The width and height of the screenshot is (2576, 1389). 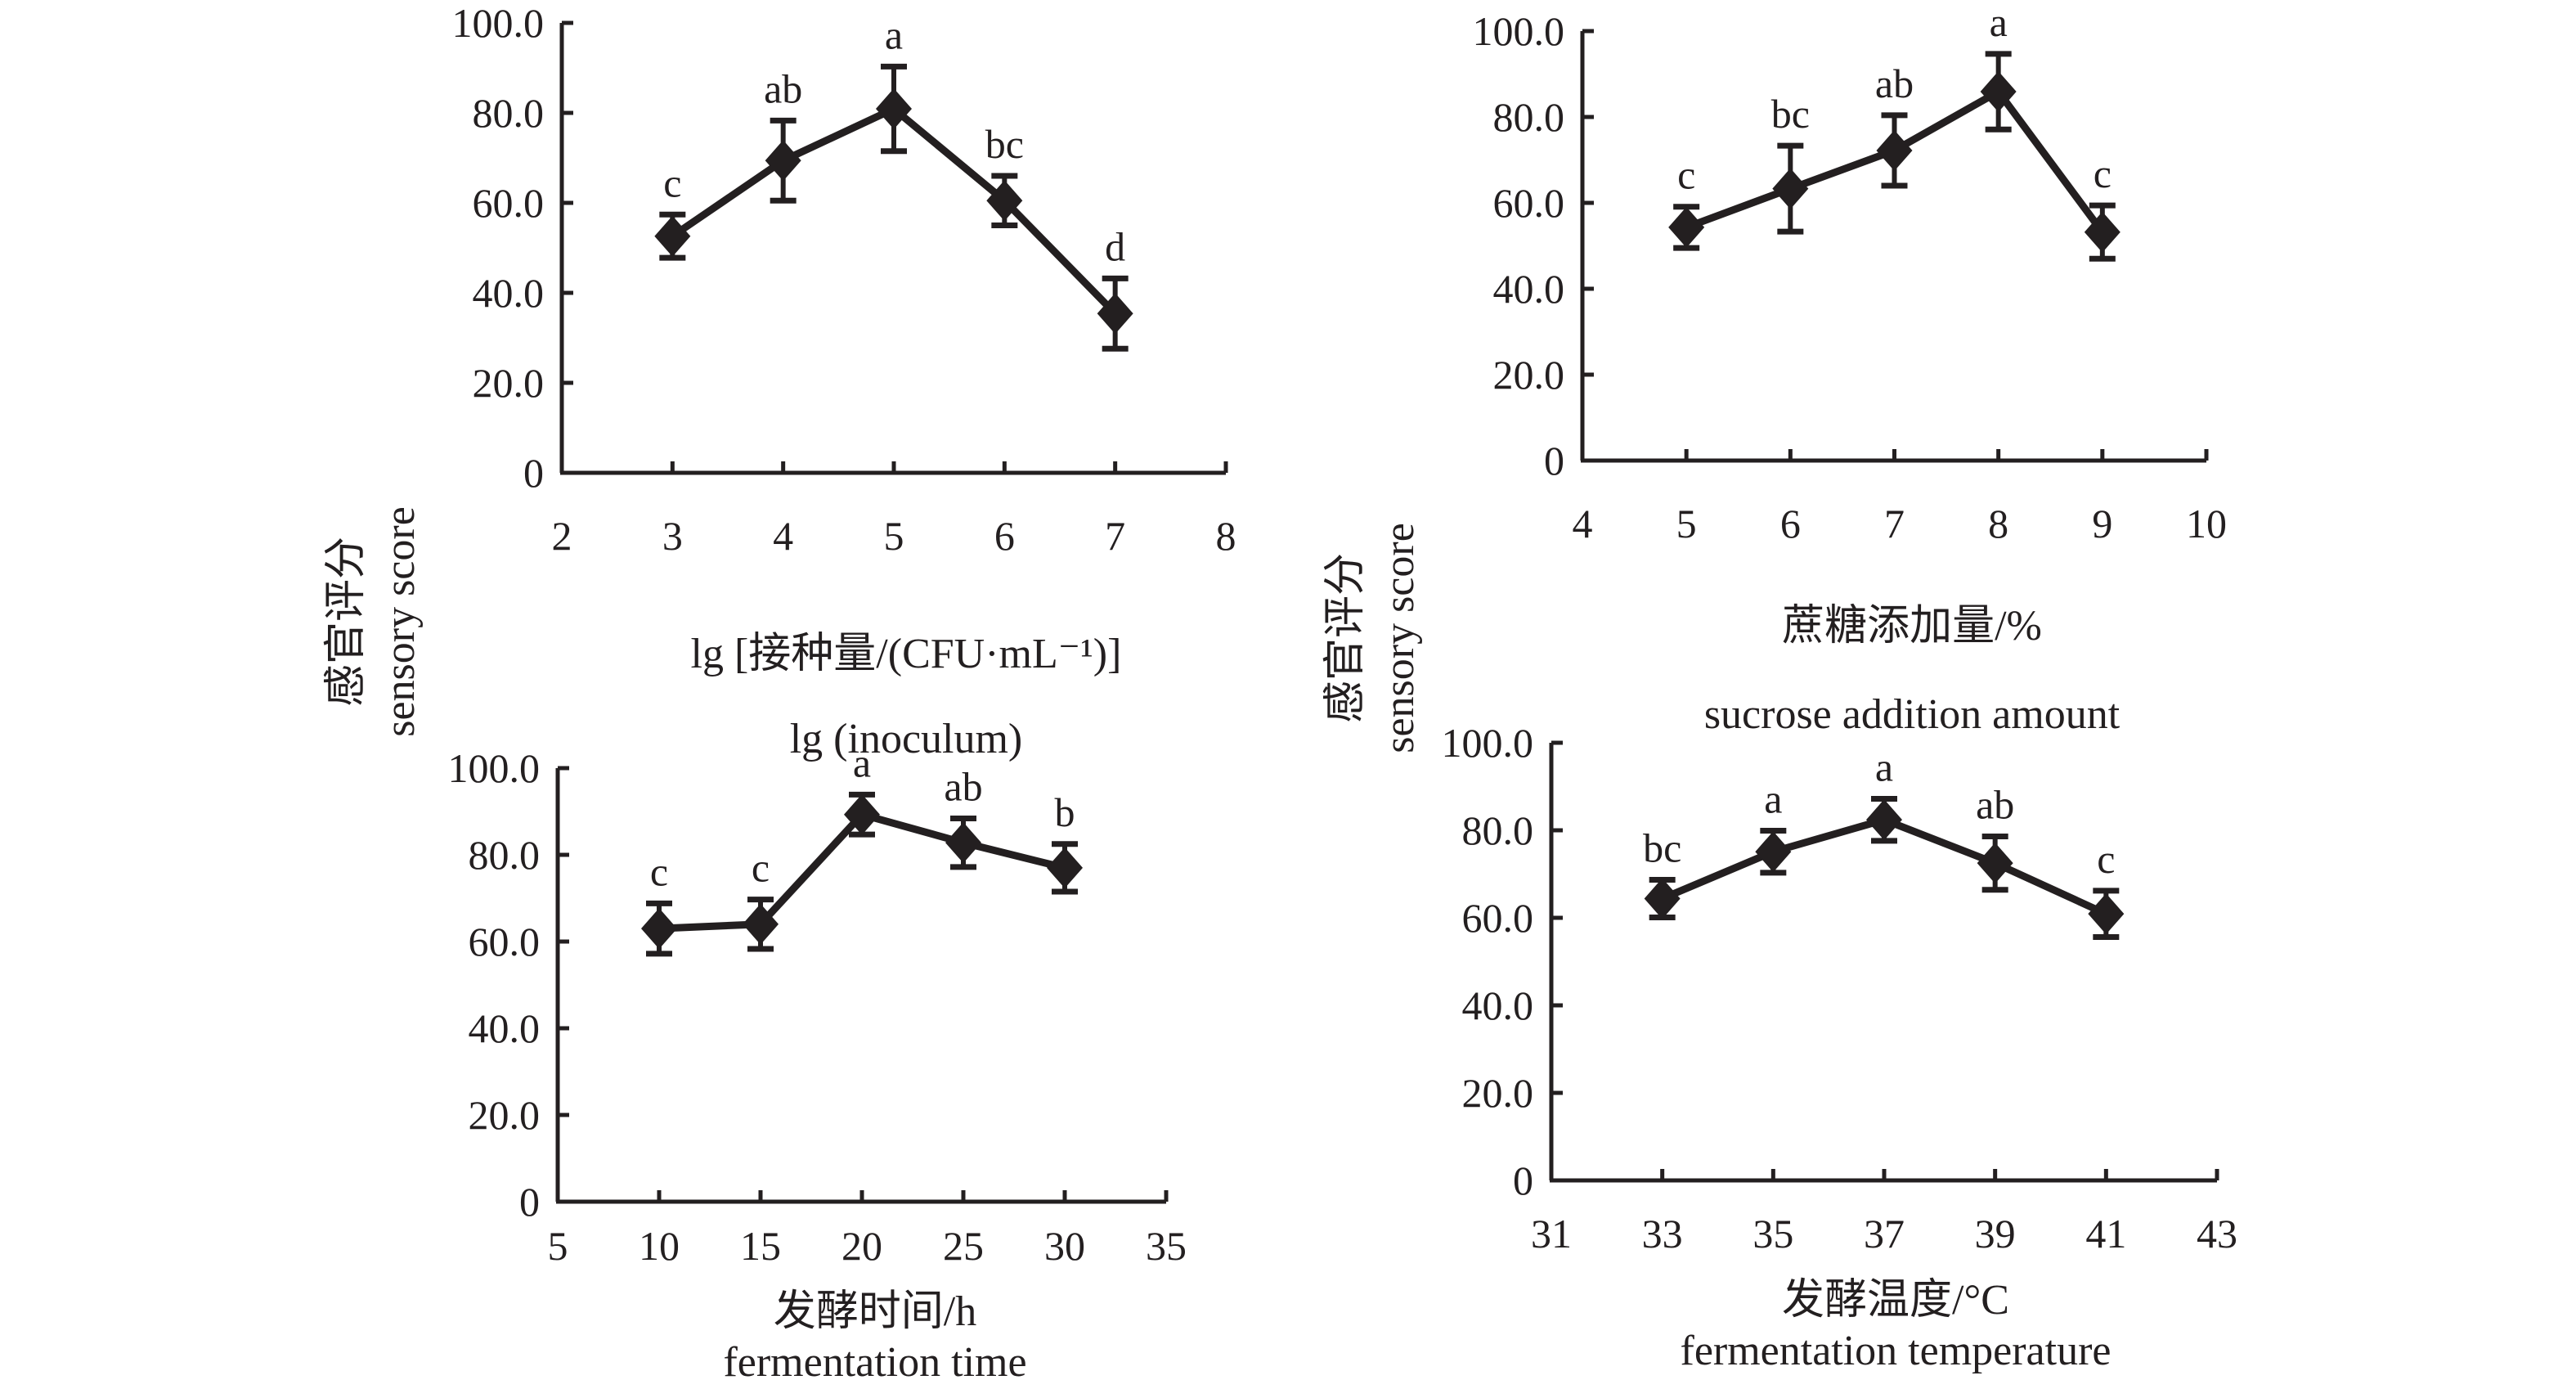 What do you see at coordinates (1662, 1234) in the screenshot?
I see `x-tick-label: 33` at bounding box center [1662, 1234].